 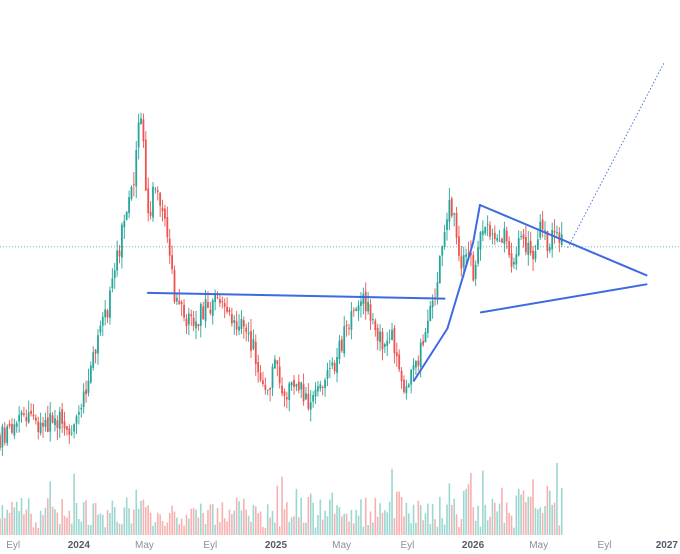 What do you see at coordinates (473, 545) in the screenshot?
I see `x-tick-label: 2026` at bounding box center [473, 545].